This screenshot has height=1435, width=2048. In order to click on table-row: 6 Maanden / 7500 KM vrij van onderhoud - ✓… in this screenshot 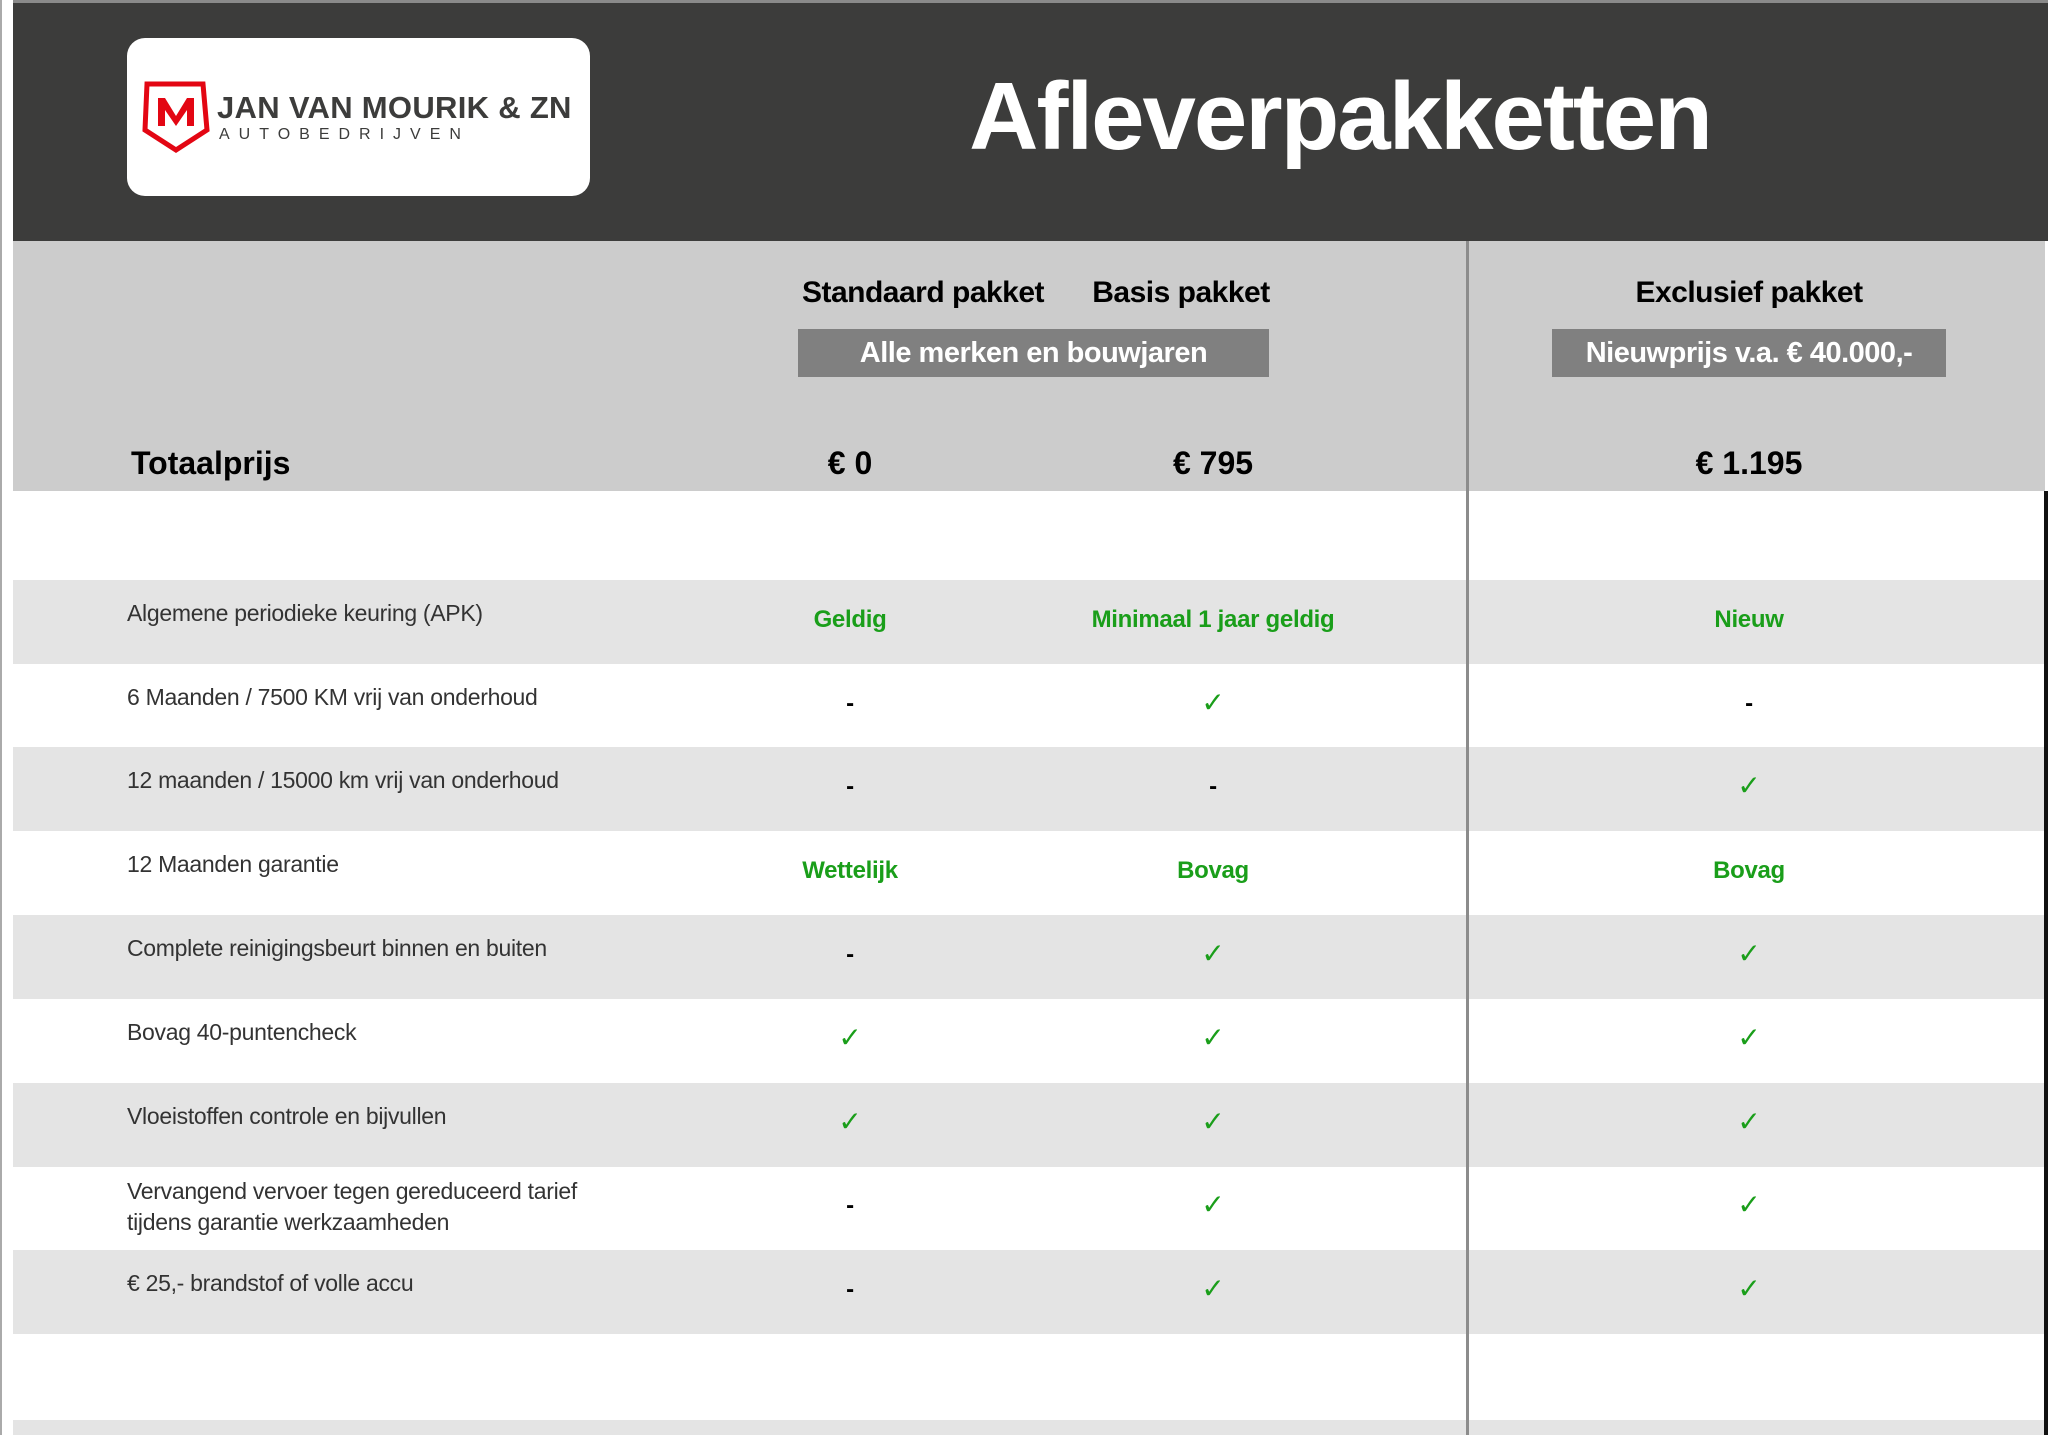, I will do `click(1028, 706)`.